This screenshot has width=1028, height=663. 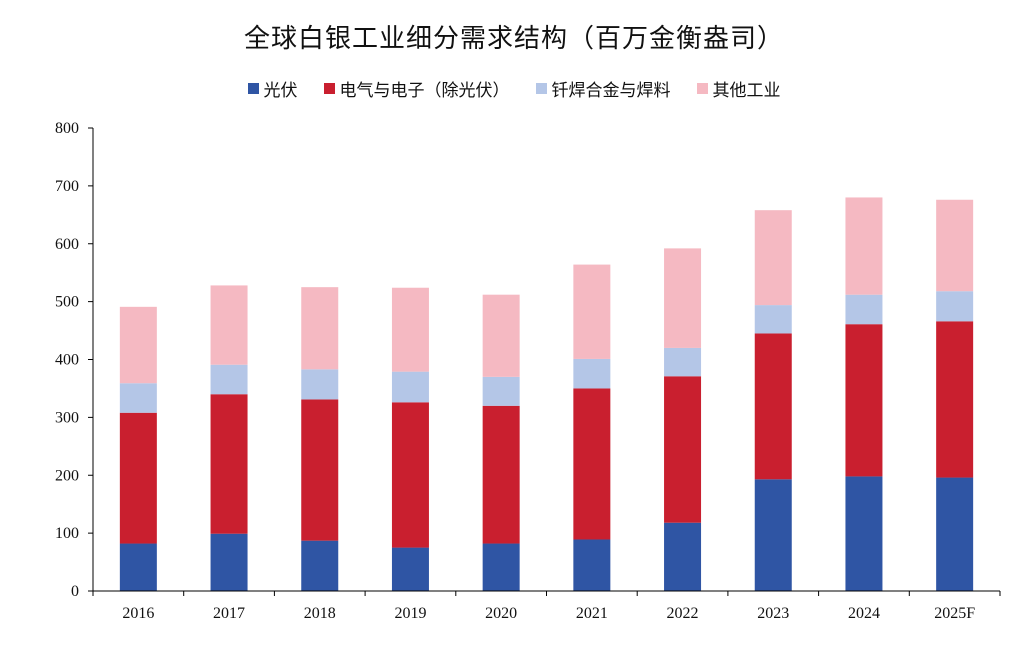 What do you see at coordinates (67, 417) in the screenshot?
I see `y-tick-label-300: 300` at bounding box center [67, 417].